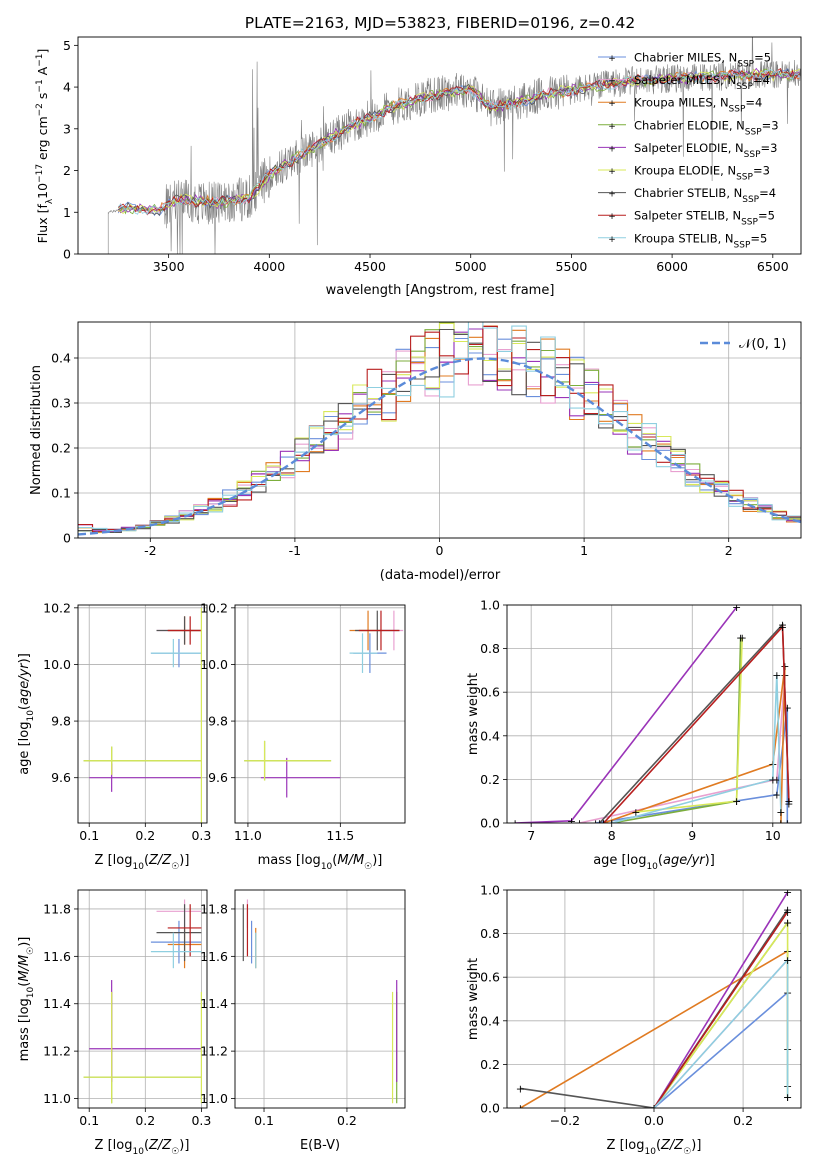 The height and width of the screenshot is (1170, 819). What do you see at coordinates (687, 1152) in the screenshot?
I see `label-part: ☉` at bounding box center [687, 1152].